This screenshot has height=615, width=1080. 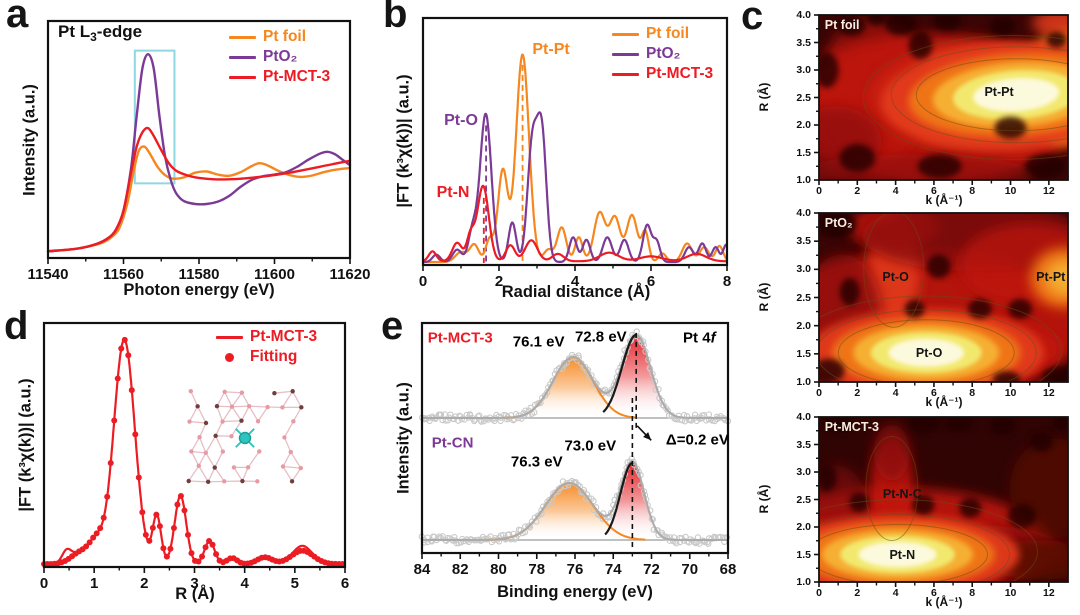 What do you see at coordinates (403, 438) in the screenshot?
I see `panel-e-ylabel: Intensity (a.u.)` at bounding box center [403, 438].